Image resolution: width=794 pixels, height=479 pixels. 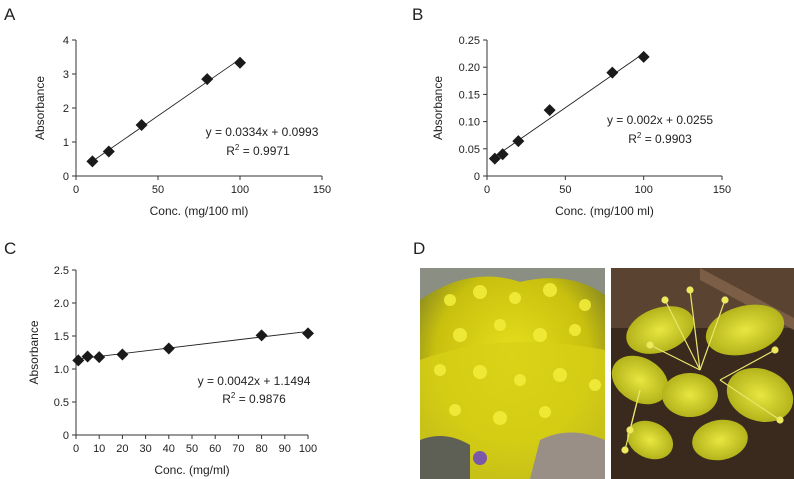 What do you see at coordinates (192, 449) in the screenshot?
I see `panel-c-x-tick-label: 50` at bounding box center [192, 449].